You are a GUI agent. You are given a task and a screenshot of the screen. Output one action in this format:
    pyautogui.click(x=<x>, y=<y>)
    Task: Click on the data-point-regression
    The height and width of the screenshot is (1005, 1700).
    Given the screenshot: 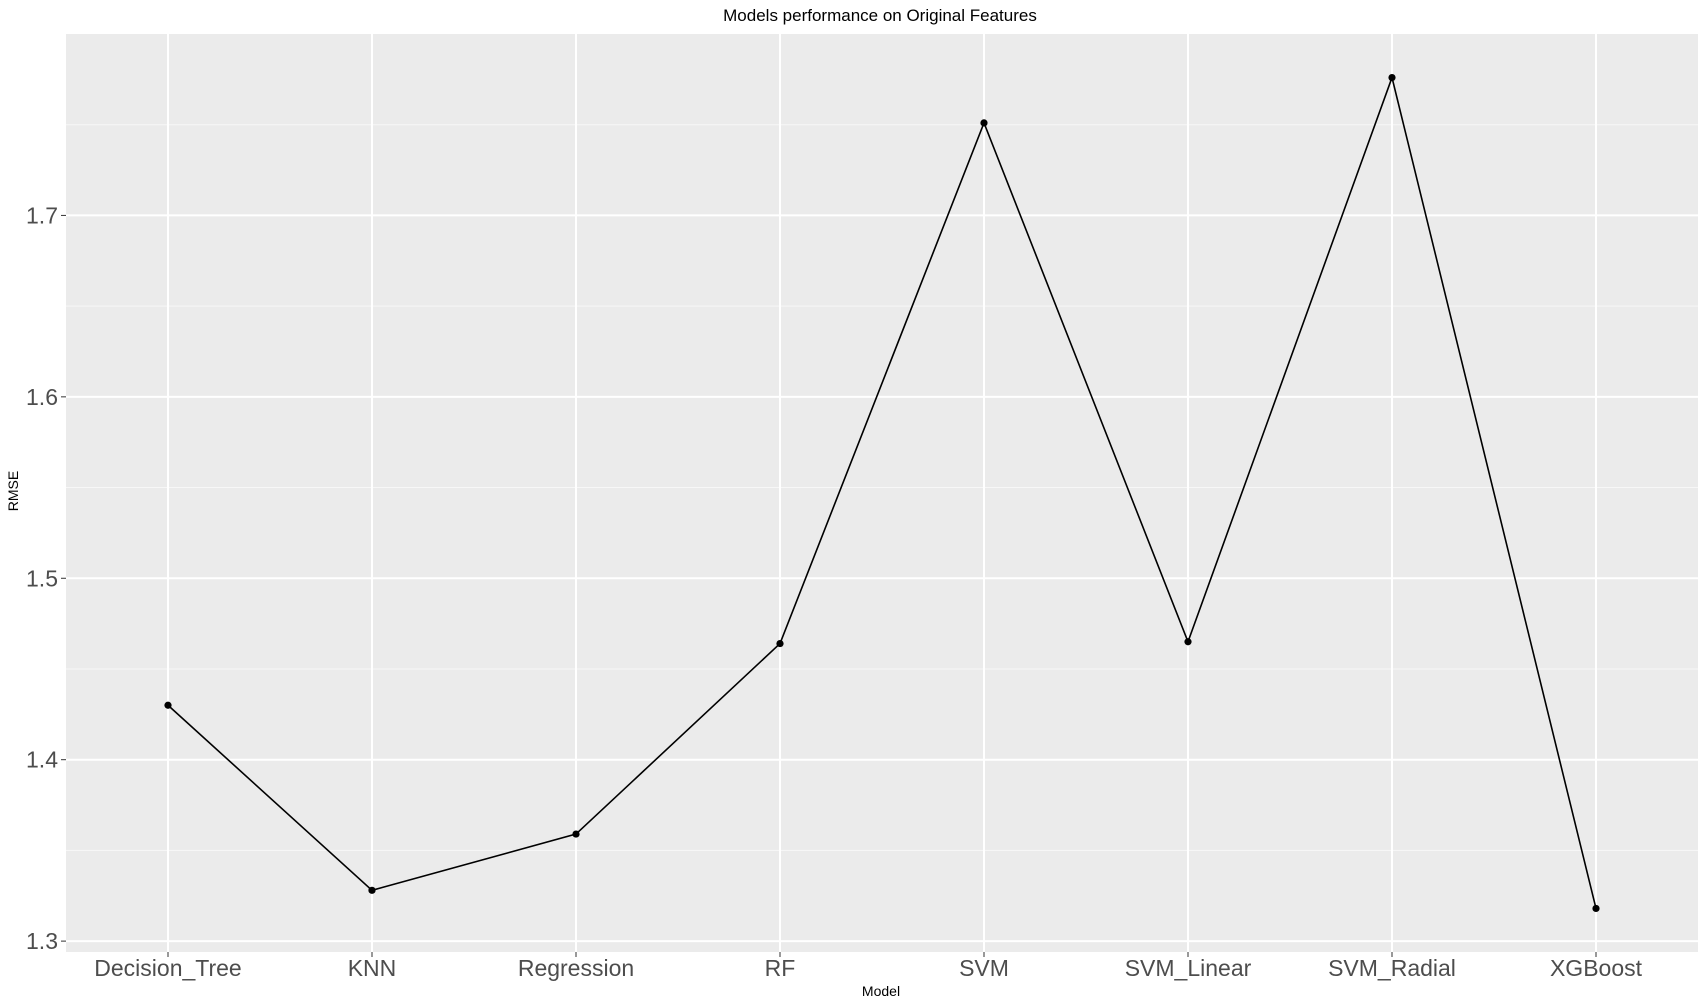 What is the action you would take?
    pyautogui.click(x=576, y=834)
    